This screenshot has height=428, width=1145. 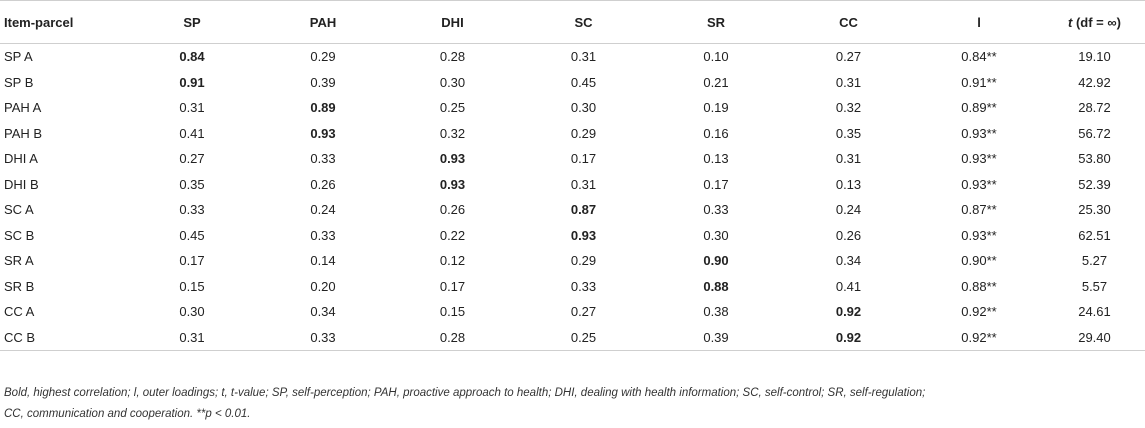 I want to click on table-cell: 0.21, so click(x=716, y=82).